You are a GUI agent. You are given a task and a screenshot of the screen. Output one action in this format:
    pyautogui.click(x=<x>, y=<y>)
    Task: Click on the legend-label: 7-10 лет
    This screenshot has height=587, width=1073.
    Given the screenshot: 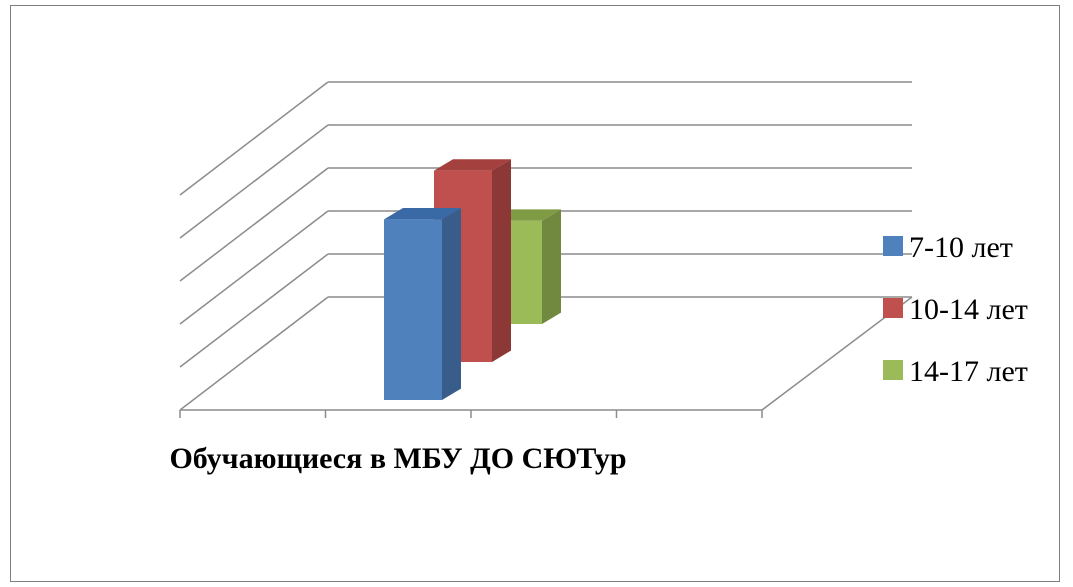 What is the action you would take?
    pyautogui.click(x=961, y=247)
    